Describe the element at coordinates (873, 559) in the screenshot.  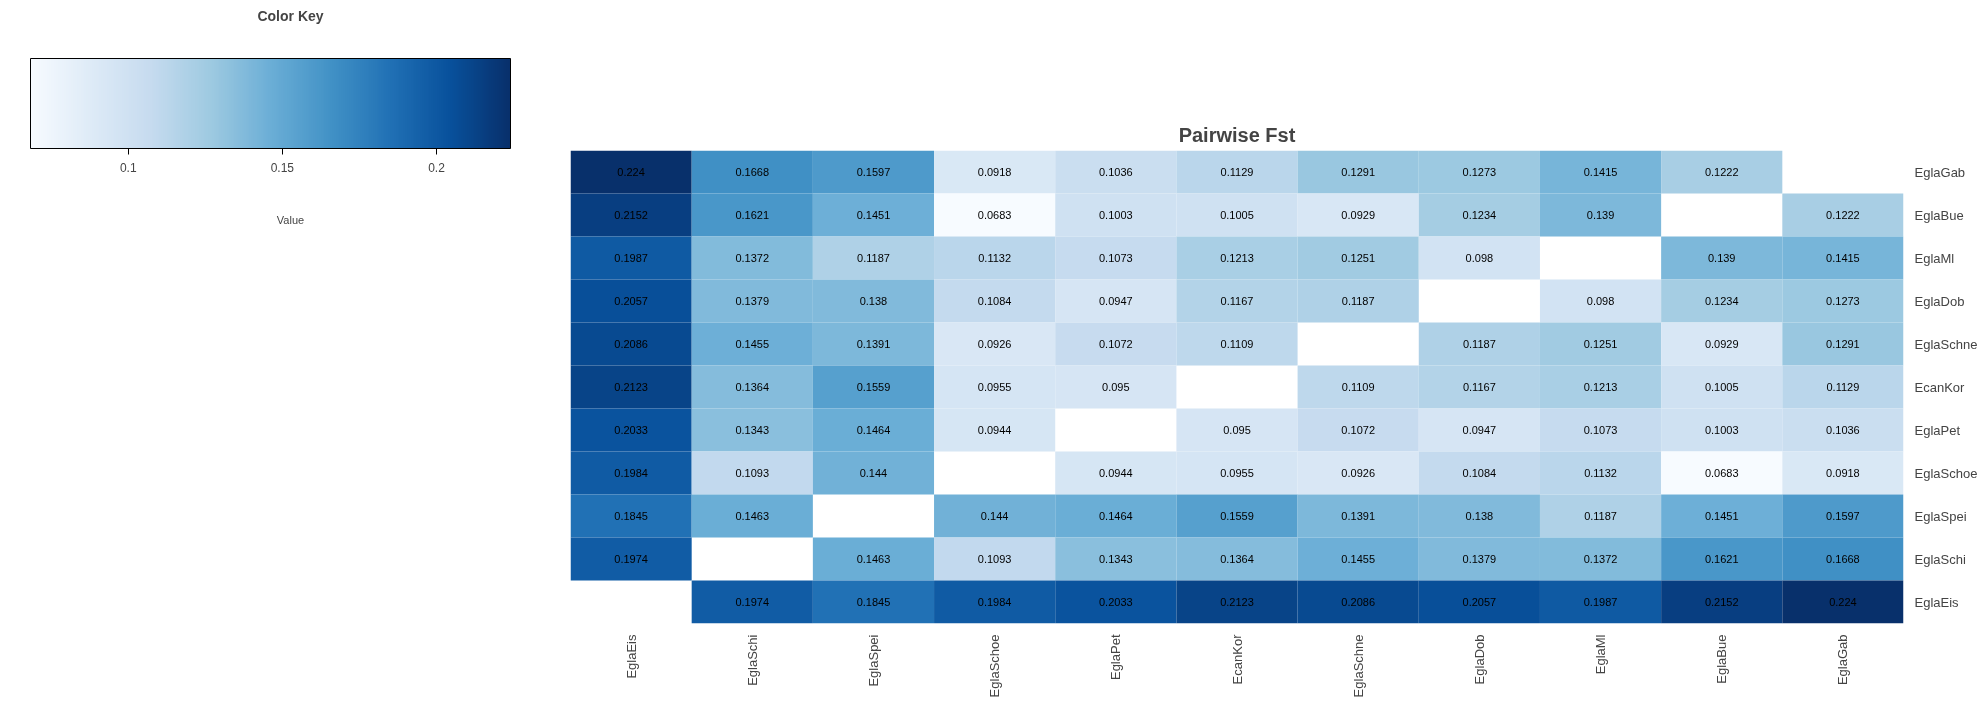
I see `data-label: 0.1463` at that location.